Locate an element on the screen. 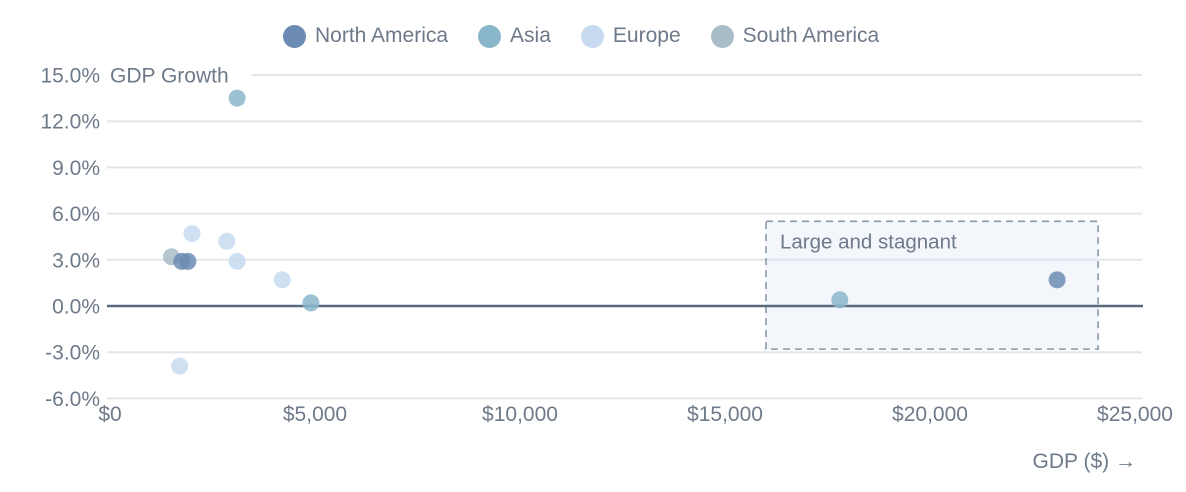  y-tick-label: -3.0% is located at coordinates (72, 353).